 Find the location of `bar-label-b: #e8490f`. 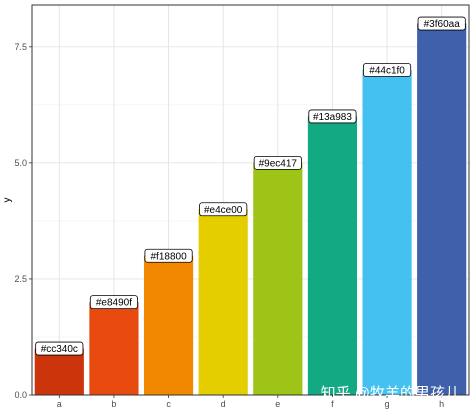

bar-label-b: #e8490f is located at coordinates (113, 302).